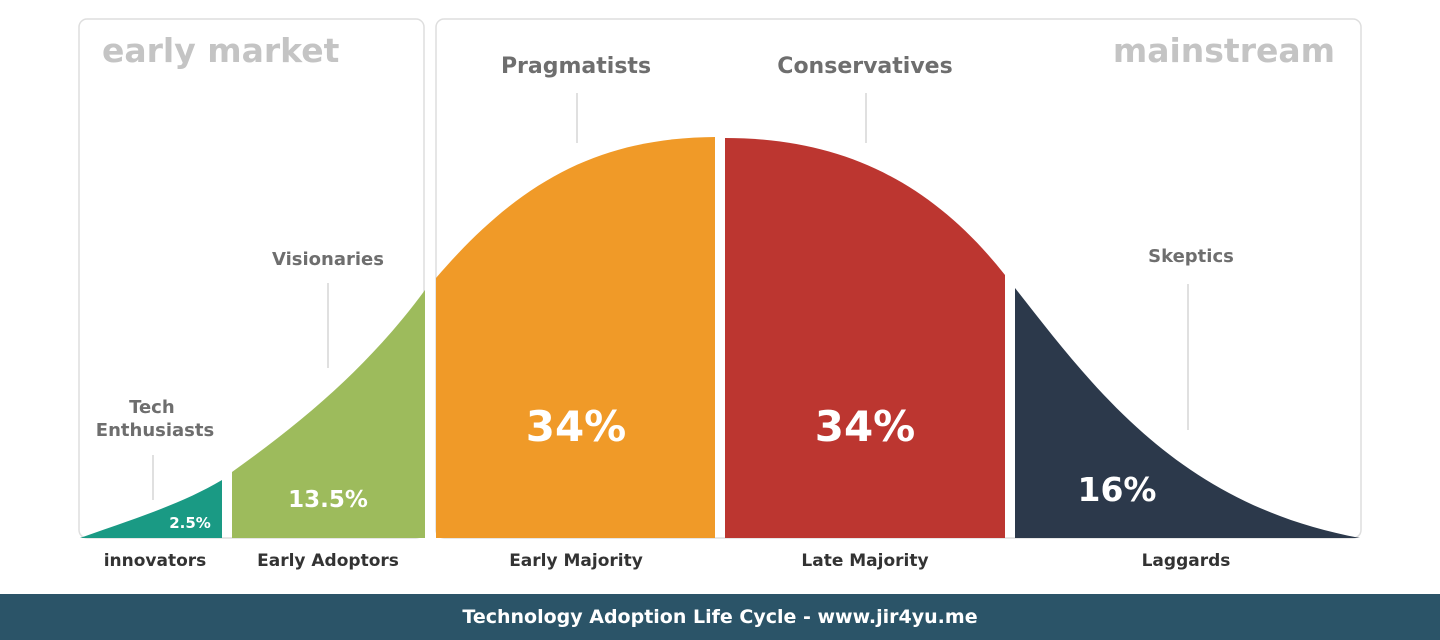 This screenshot has width=1440, height=640. What do you see at coordinates (221, 50) in the screenshot?
I see `early-market-label: early market` at bounding box center [221, 50].